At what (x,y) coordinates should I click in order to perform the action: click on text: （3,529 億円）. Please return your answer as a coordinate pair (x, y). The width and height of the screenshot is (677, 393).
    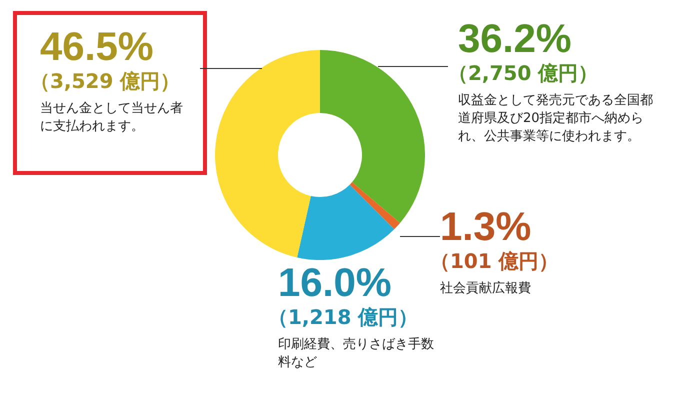
    Looking at the image, I should click on (106, 81).